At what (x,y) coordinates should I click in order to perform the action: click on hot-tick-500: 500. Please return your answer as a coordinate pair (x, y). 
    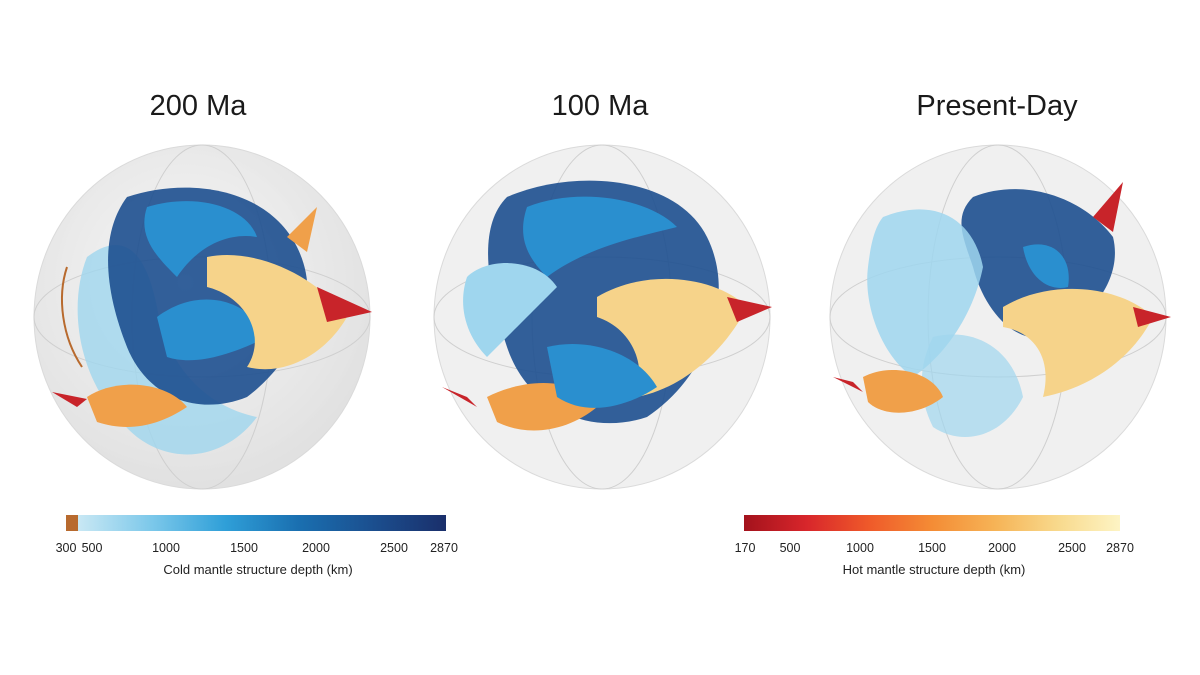
    Looking at the image, I should click on (790, 548).